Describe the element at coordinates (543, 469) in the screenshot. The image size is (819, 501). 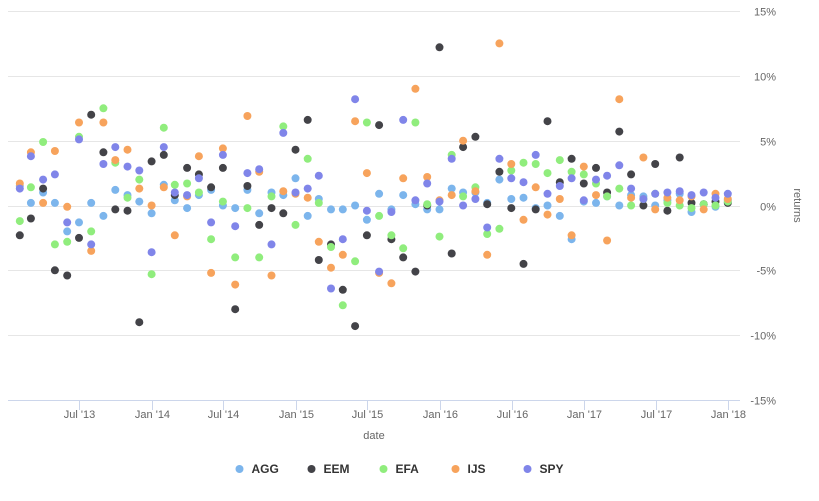
I see `legend-item-spy: SPY` at that location.